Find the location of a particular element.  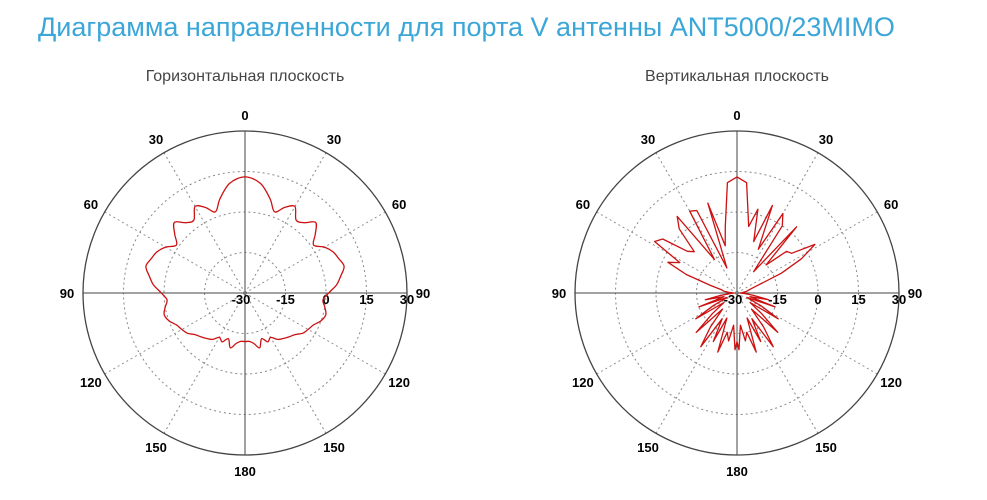

chart-subtitle-vertical: Вертикальная плоскость is located at coordinates (737, 76).